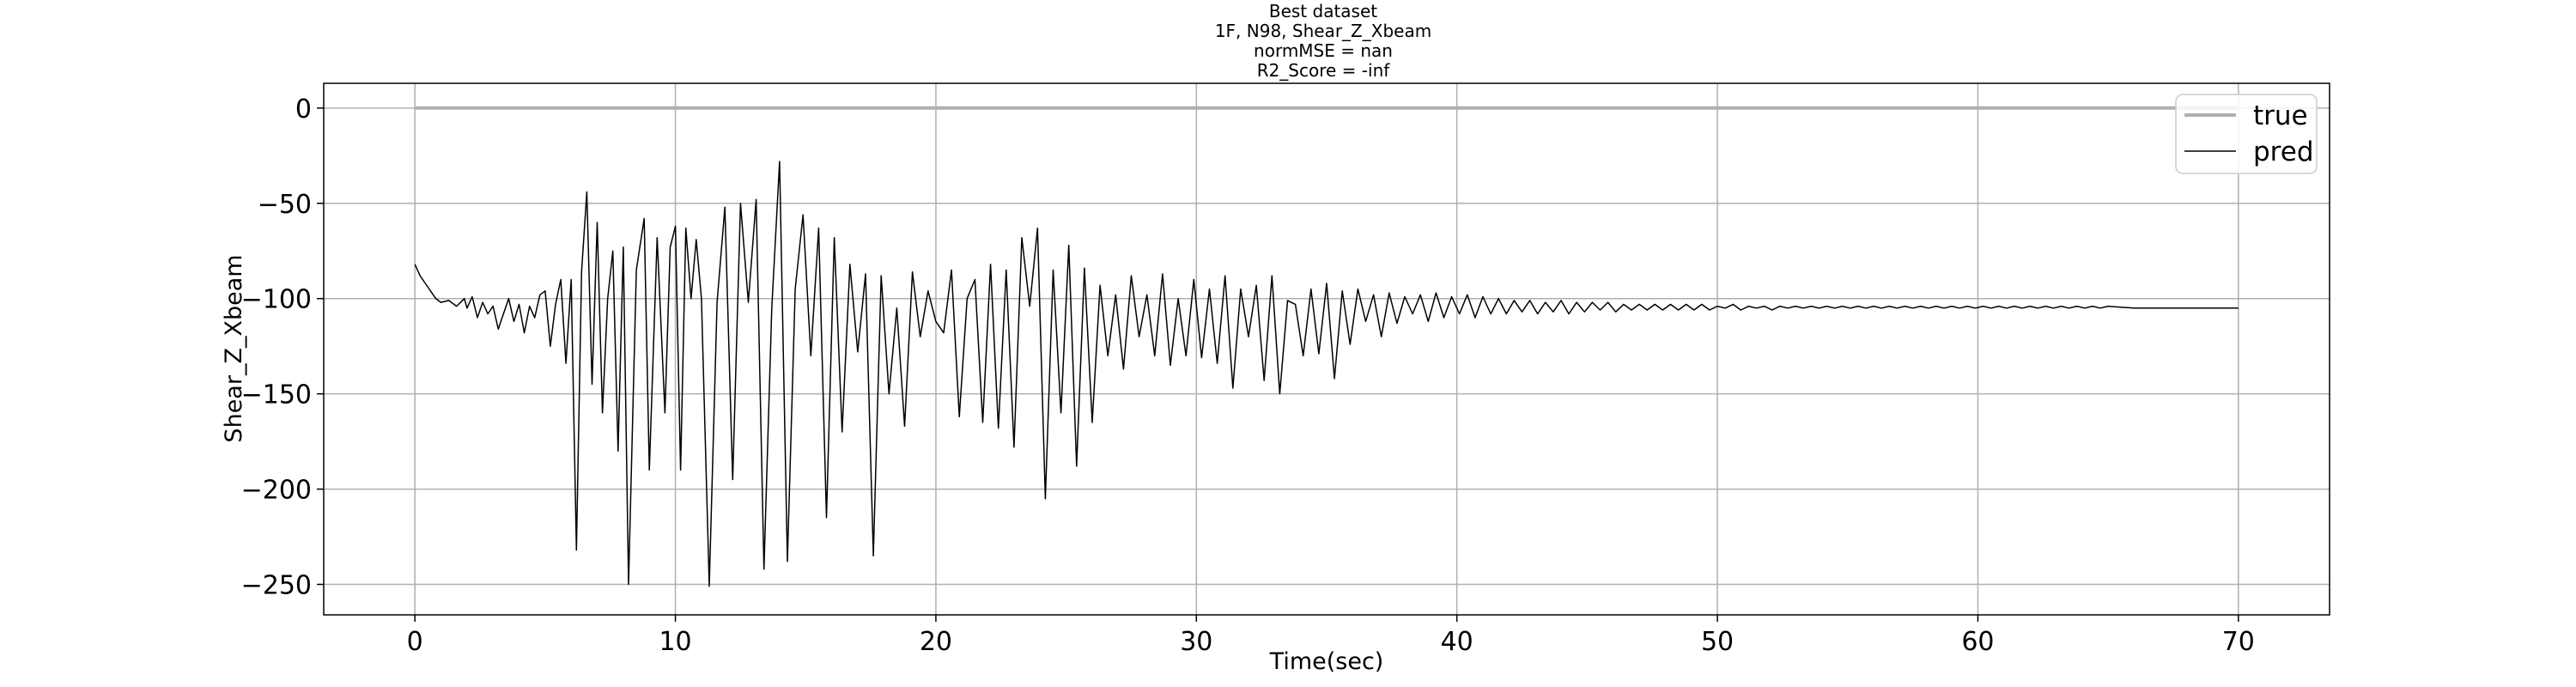 The height and width of the screenshot is (687, 2576). Describe the element at coordinates (2238, 642) in the screenshot. I see `x-tick-label: 70` at that location.